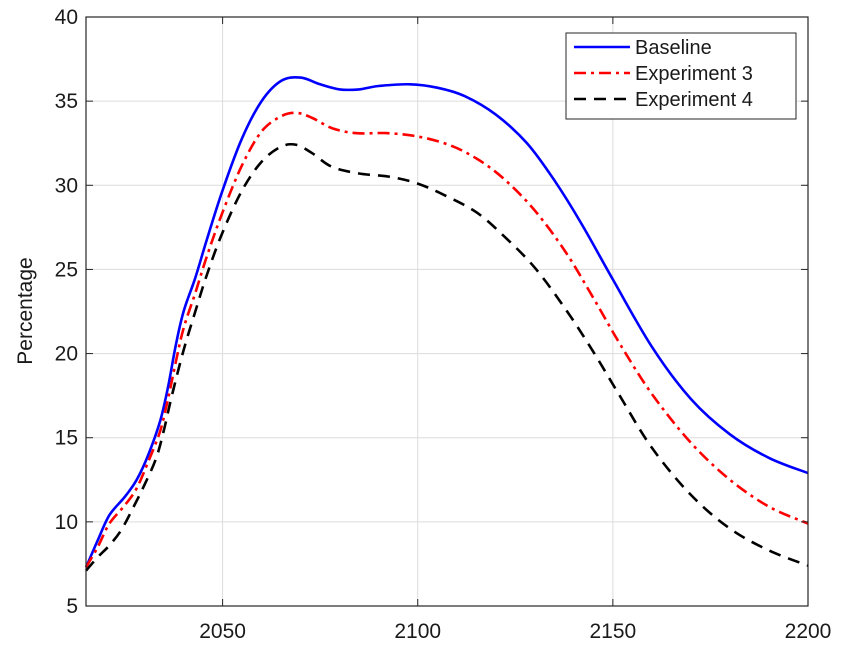  Describe the element at coordinates (66, 522) in the screenshot. I see `y-tick-label-10: 10` at that location.